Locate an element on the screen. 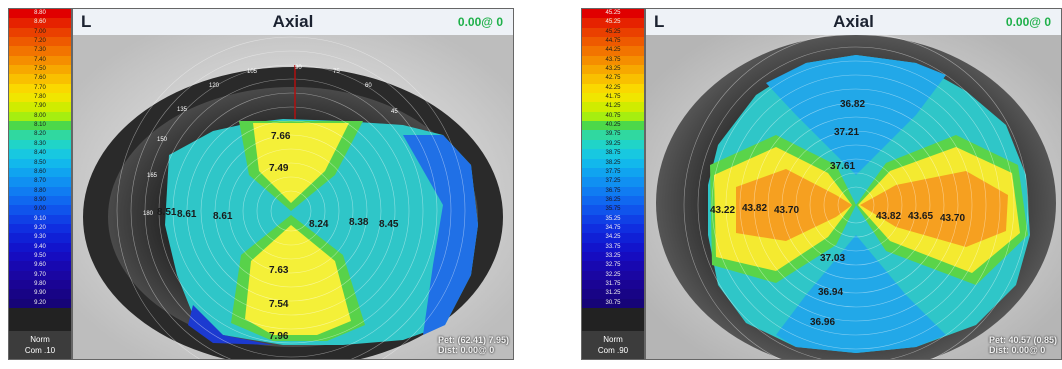  right-scale-step: 31.25 is located at coordinates (613, 294).